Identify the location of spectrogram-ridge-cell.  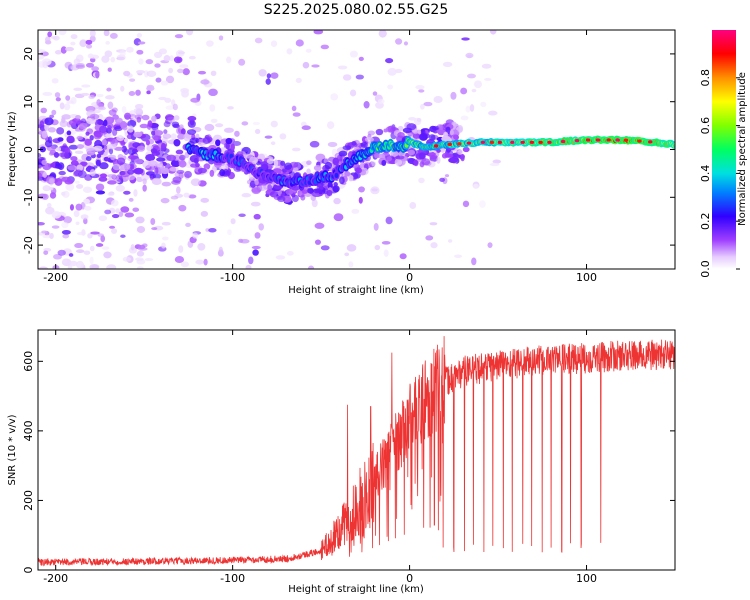
(673, 144).